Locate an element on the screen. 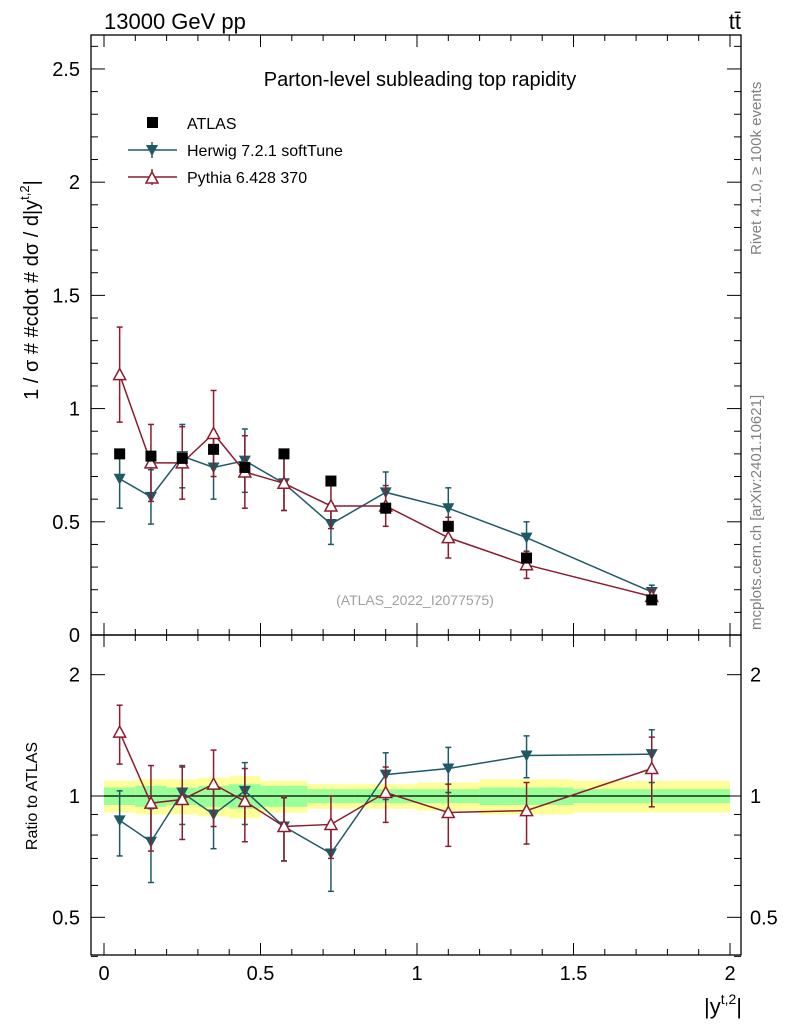 The width and height of the screenshot is (786, 1024). x-tick-label: 1.5 is located at coordinates (574, 974).